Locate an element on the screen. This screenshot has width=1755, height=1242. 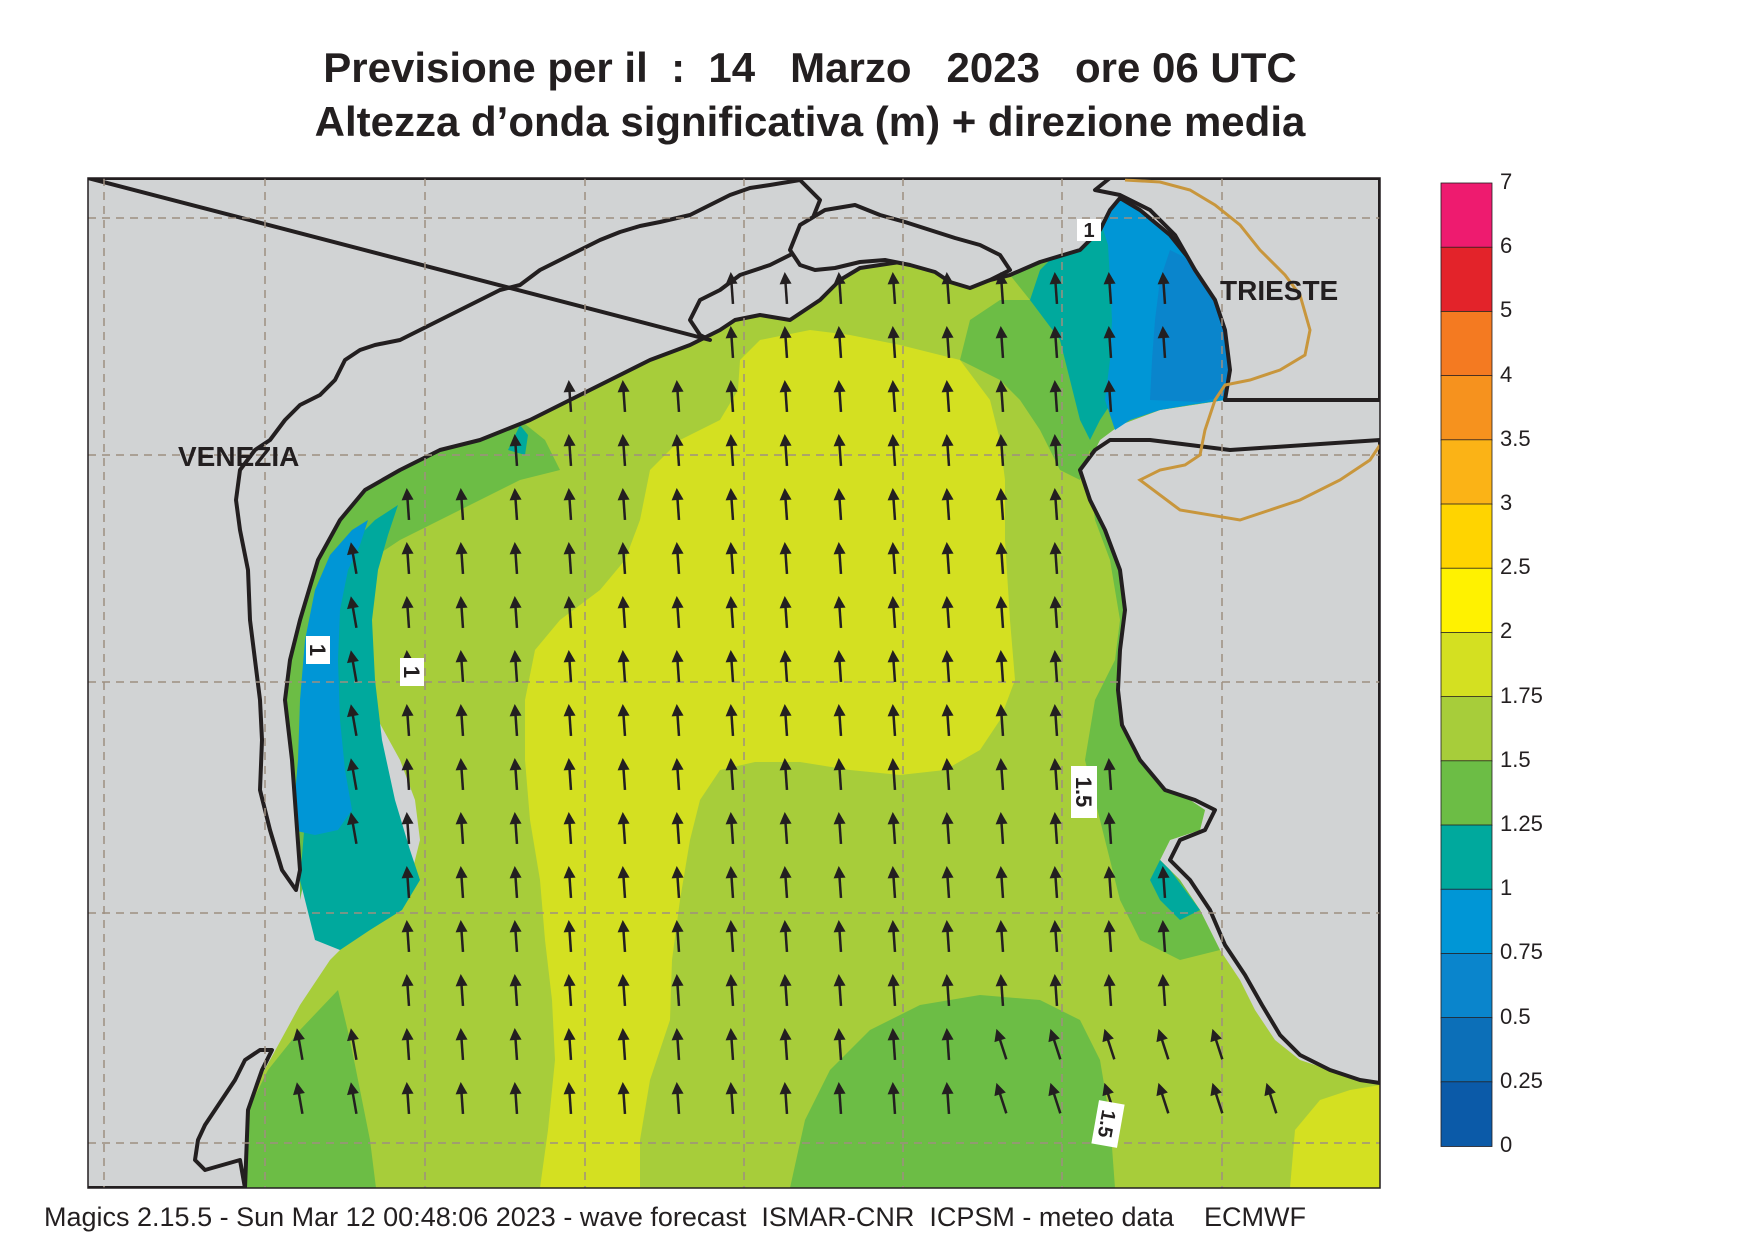
colorbar-tick-label: 0.5 is located at coordinates (1515, 1016).